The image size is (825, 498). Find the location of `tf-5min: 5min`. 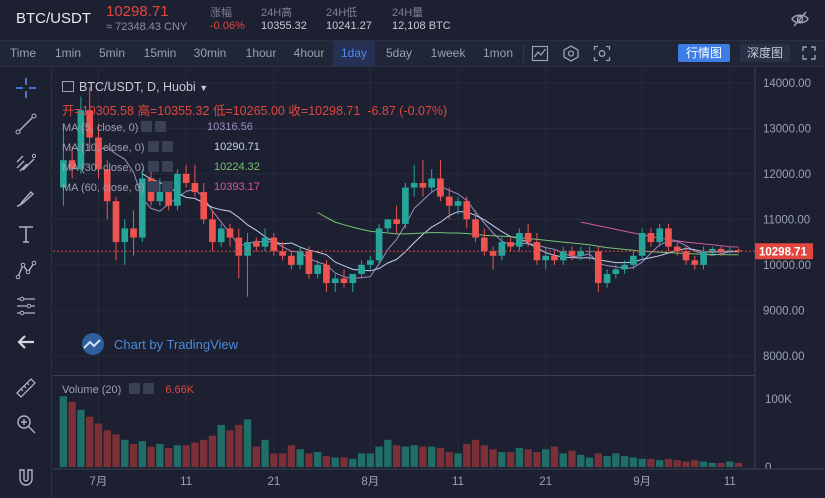

tf-5min: 5min is located at coordinates (111, 53).